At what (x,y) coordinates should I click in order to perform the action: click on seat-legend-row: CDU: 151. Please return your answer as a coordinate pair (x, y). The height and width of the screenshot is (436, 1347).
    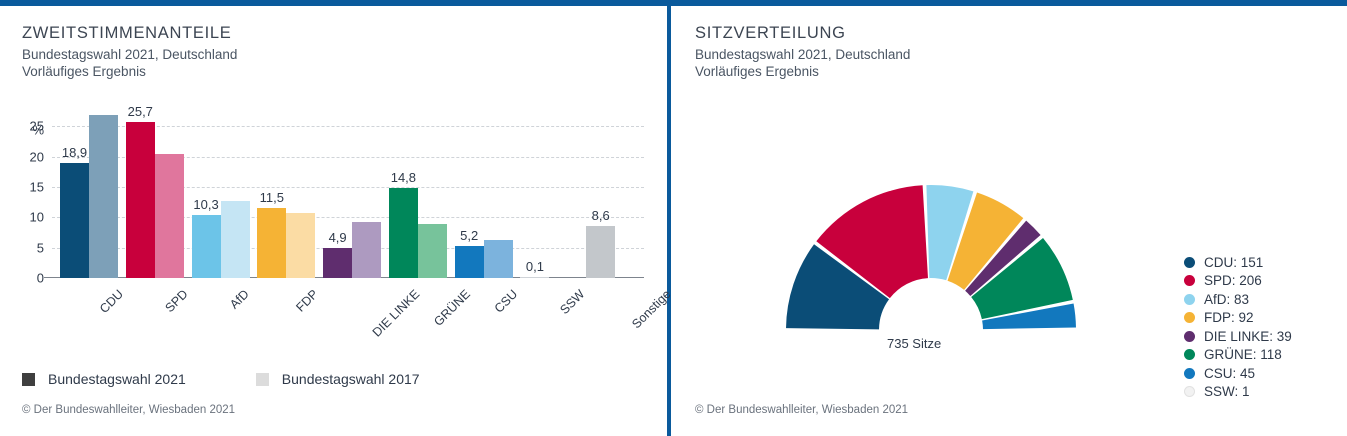
    Looking at the image, I should click on (1238, 262).